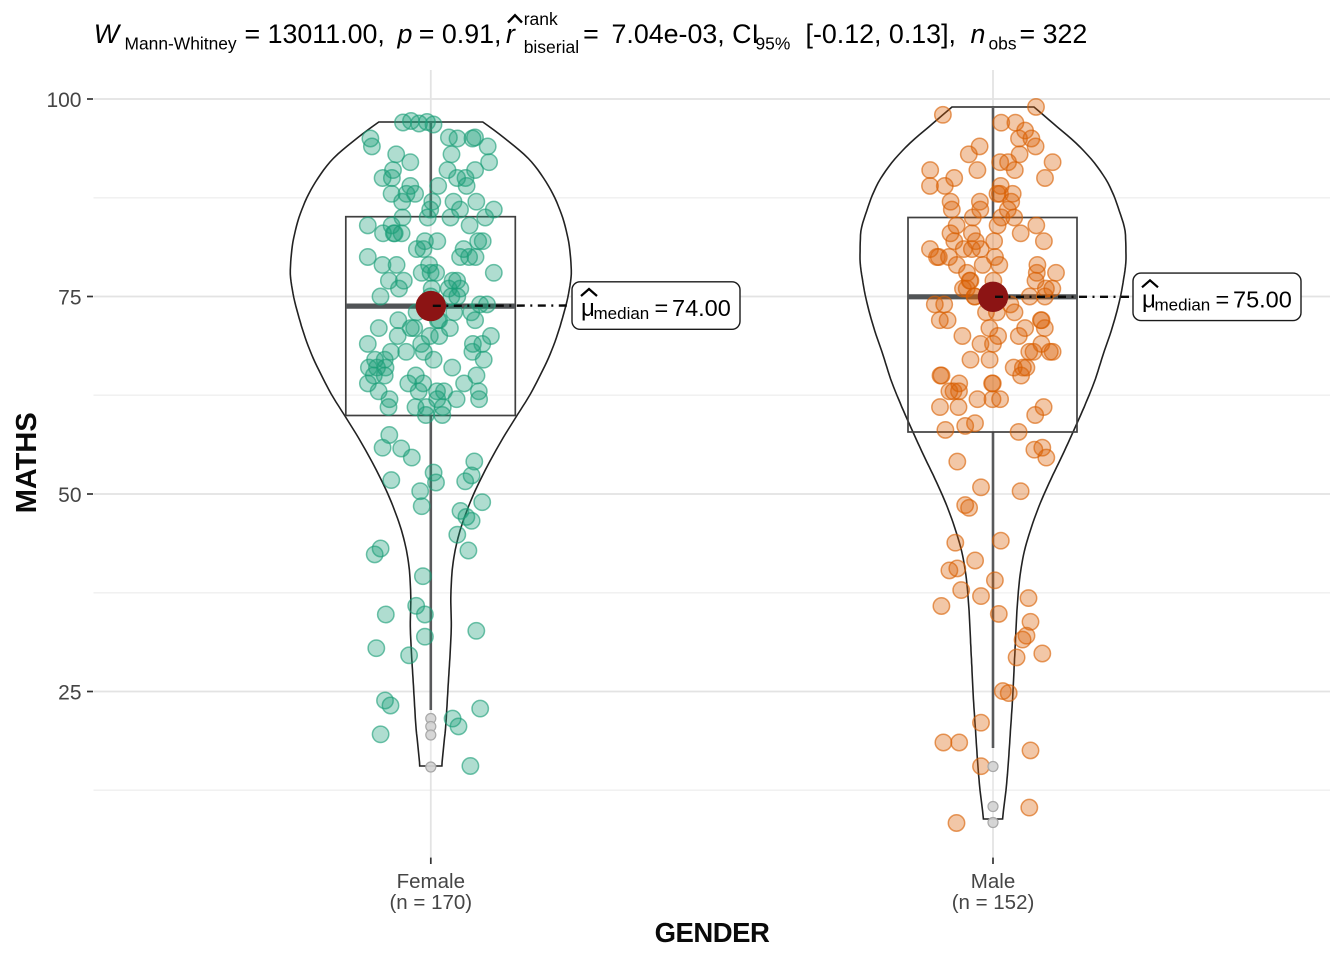  I want to click on svg-text: 25, so click(69, 693).